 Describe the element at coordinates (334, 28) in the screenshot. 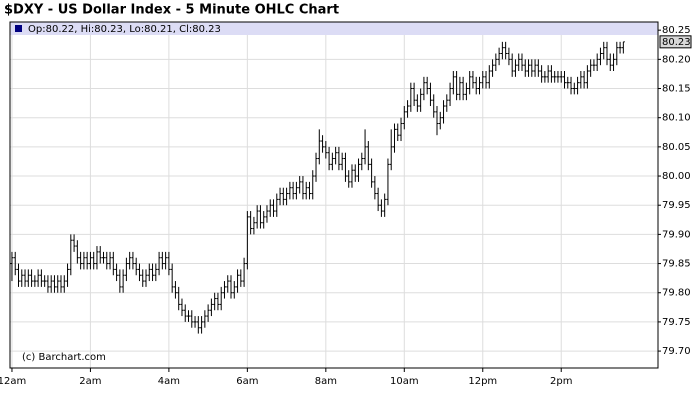

I see `info-bar` at that location.